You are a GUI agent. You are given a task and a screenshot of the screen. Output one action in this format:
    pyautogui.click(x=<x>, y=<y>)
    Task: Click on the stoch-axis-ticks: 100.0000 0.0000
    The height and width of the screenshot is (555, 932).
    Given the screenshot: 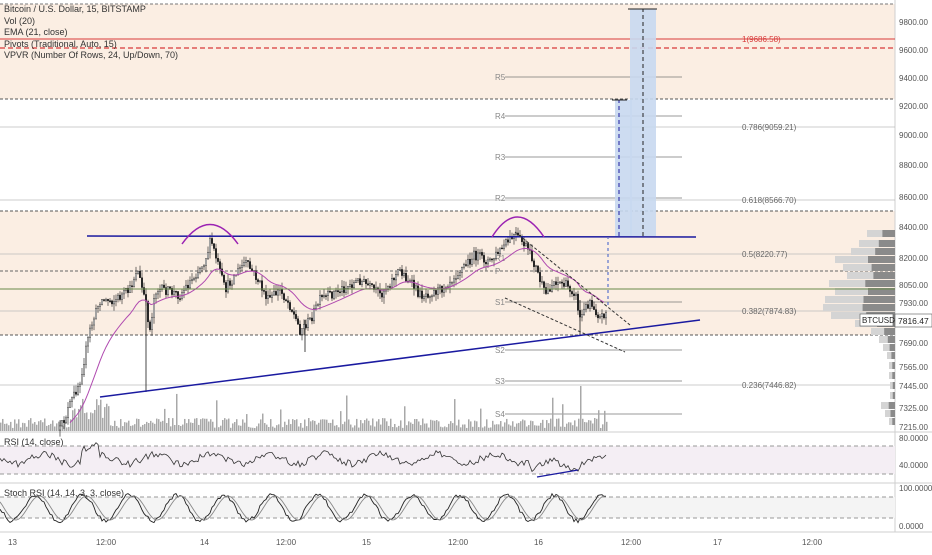 What is the action you would take?
    pyautogui.click(x=915, y=507)
    